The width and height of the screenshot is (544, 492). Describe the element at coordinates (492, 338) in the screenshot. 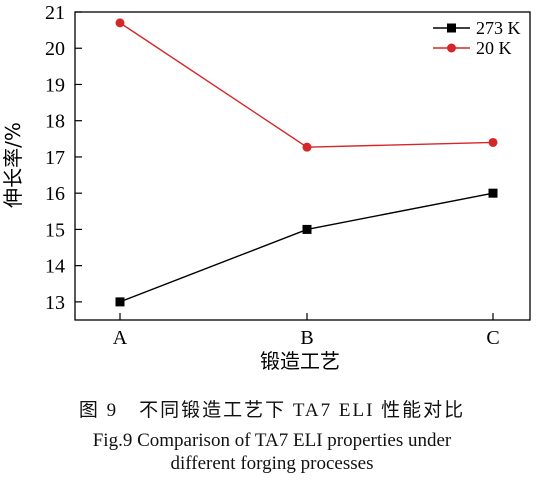

I see `x-tick-label: C` at that location.